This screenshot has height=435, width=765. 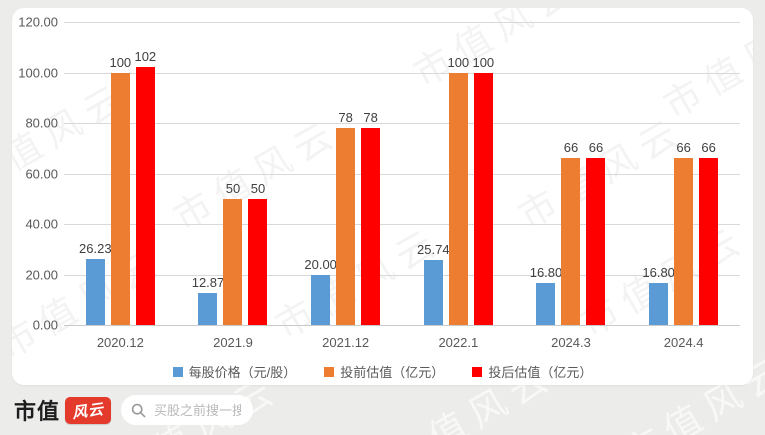 I want to click on legend-label: 每股价格（元/股）, so click(x=242, y=372).